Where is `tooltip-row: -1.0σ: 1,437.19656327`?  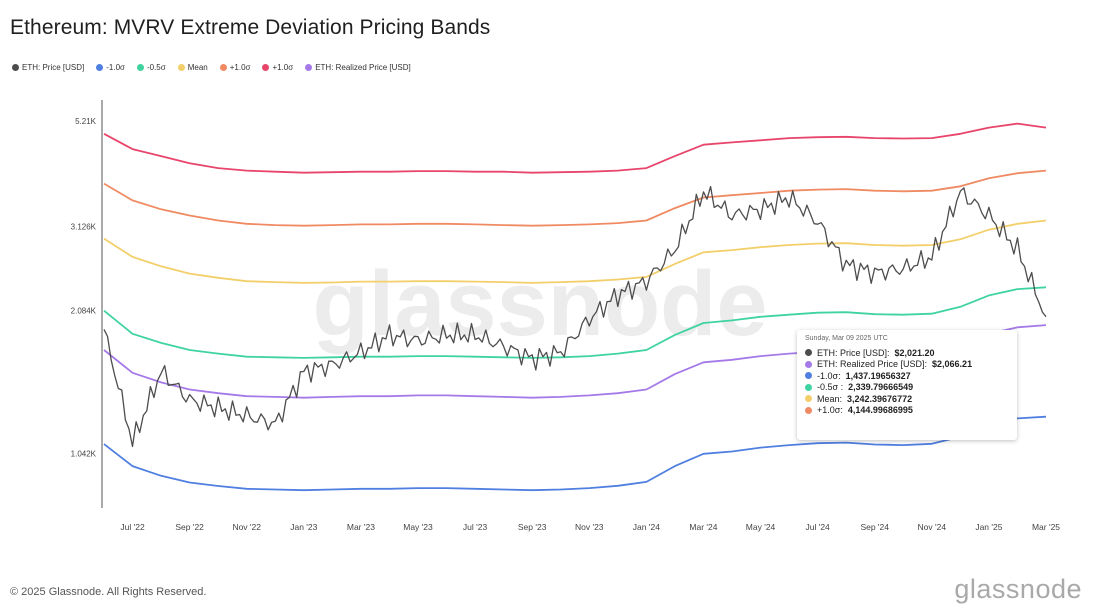 tooltip-row: -1.0σ: 1,437.19656327 is located at coordinates (907, 376).